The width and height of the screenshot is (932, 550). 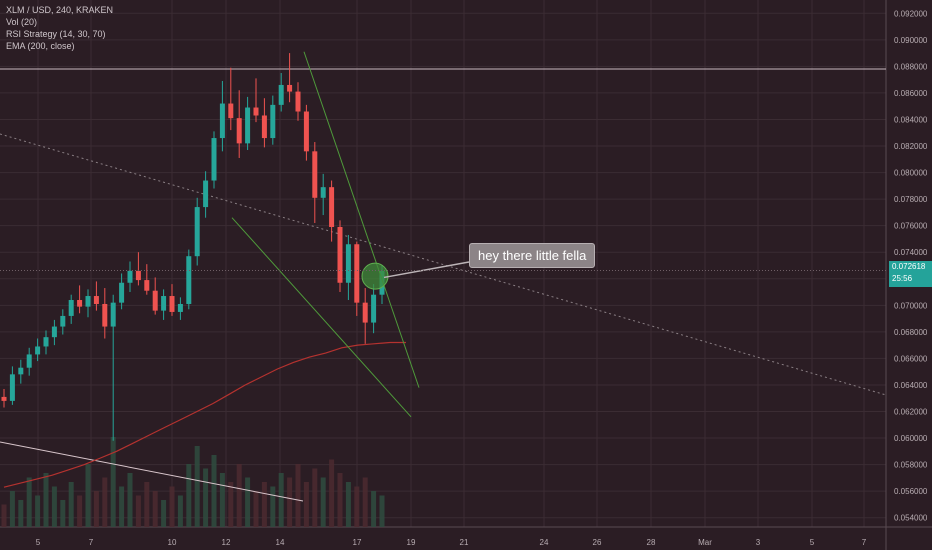 I want to click on symbol-title: XLM / USD, 240, KRAKEN, so click(x=60, y=10).